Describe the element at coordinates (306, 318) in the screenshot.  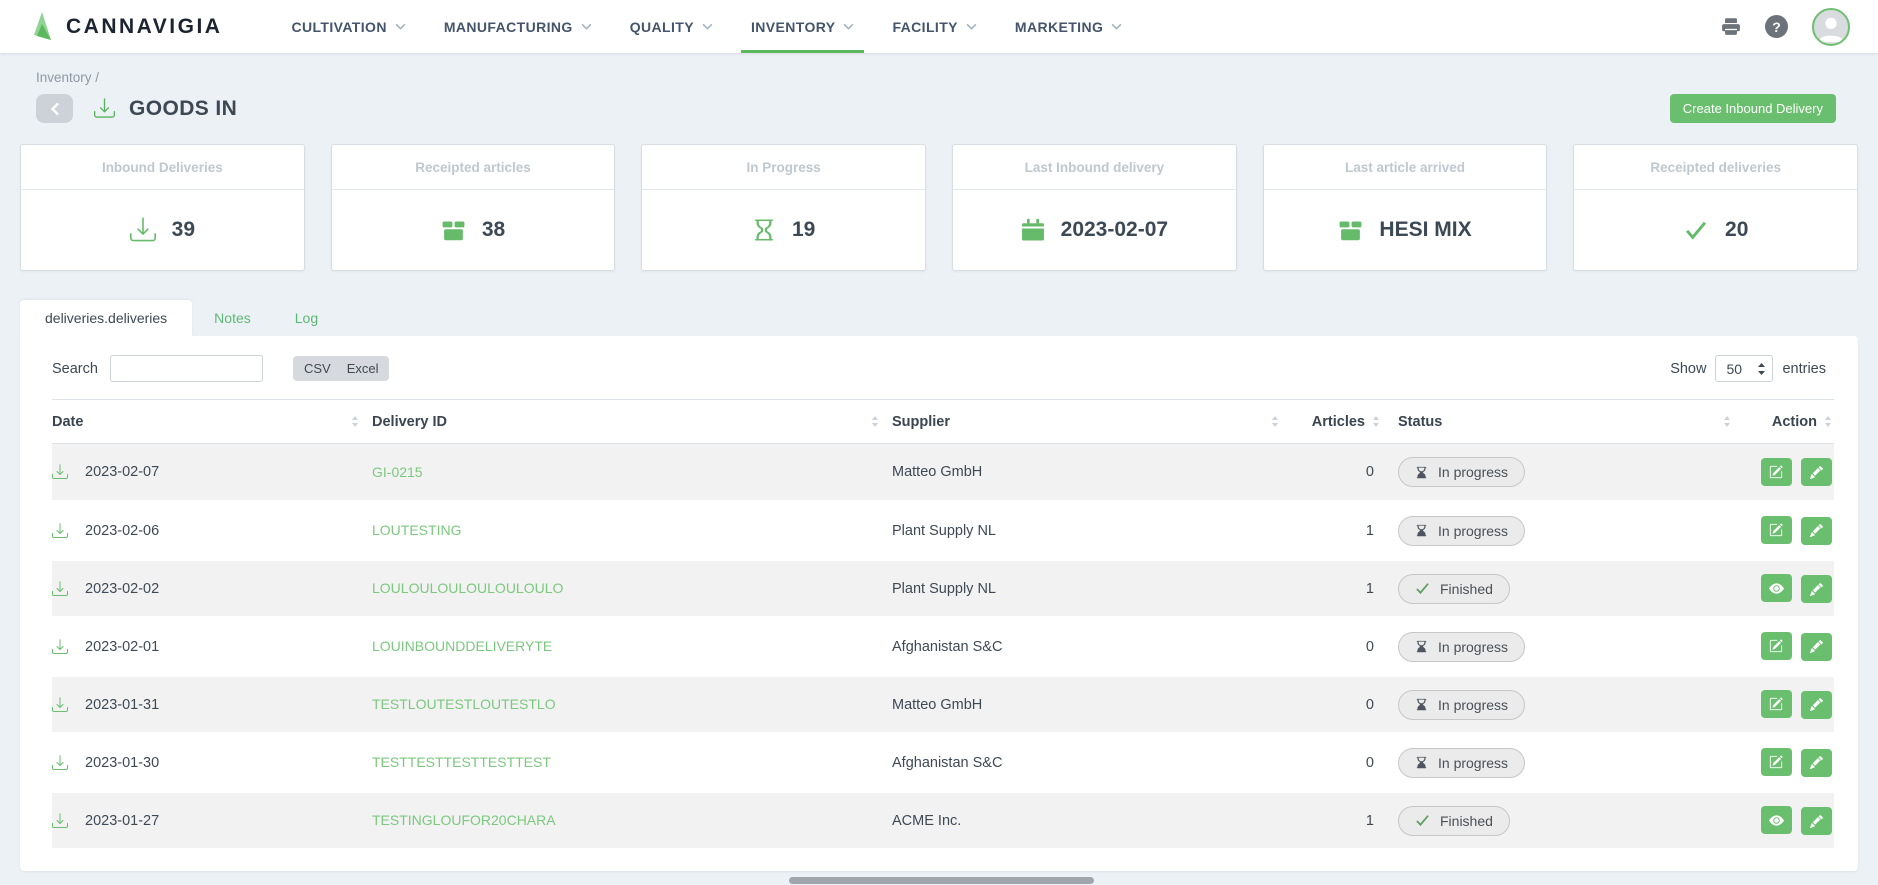
I see `tab-log: Log` at that location.